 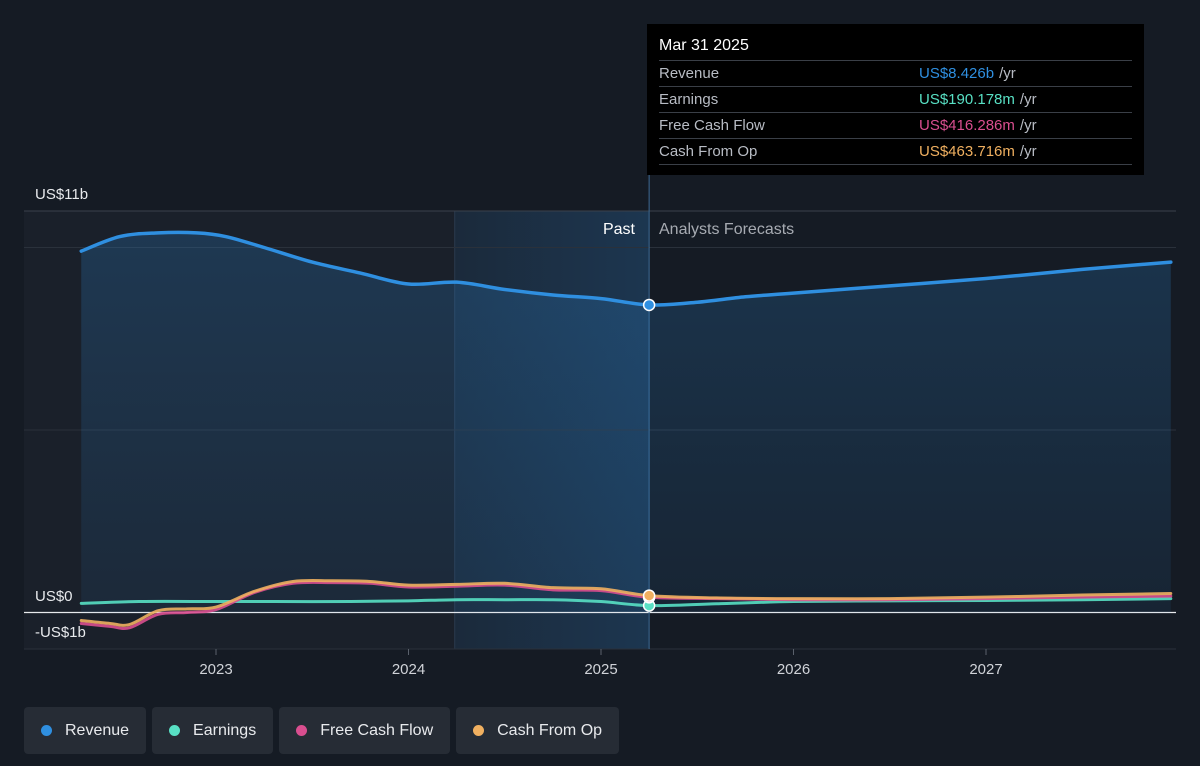 I want to click on earnings-line, so click(x=626, y=602).